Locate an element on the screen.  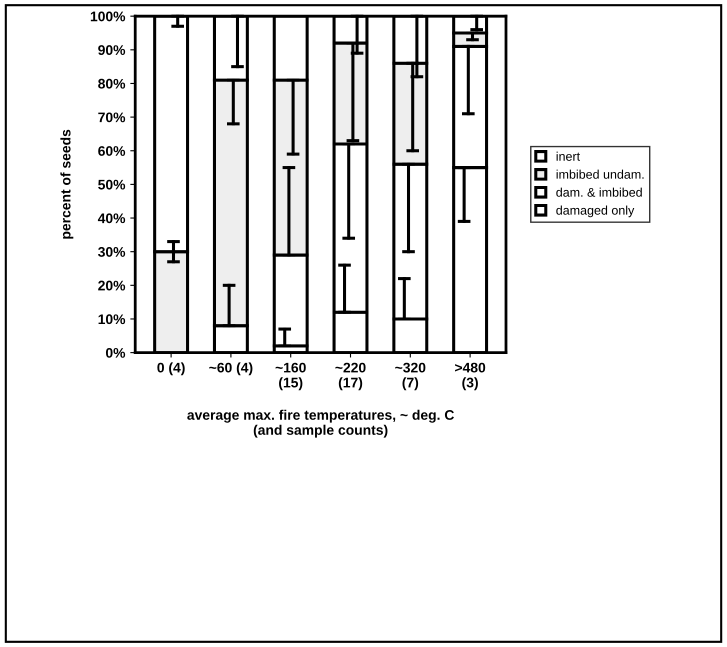
y-tick-label: 50% is located at coordinates (112, 185).